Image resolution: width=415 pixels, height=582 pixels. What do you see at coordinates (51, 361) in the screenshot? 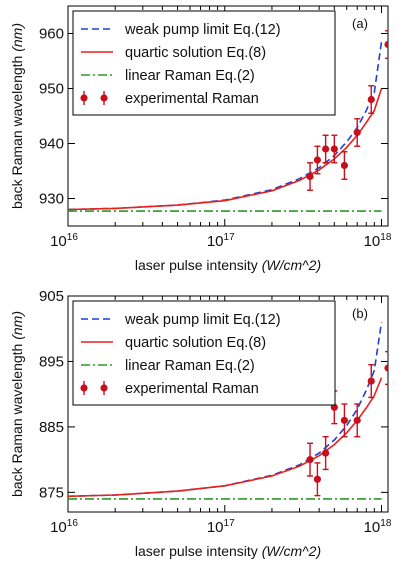
I see `y-tick-label: 895` at bounding box center [51, 361].